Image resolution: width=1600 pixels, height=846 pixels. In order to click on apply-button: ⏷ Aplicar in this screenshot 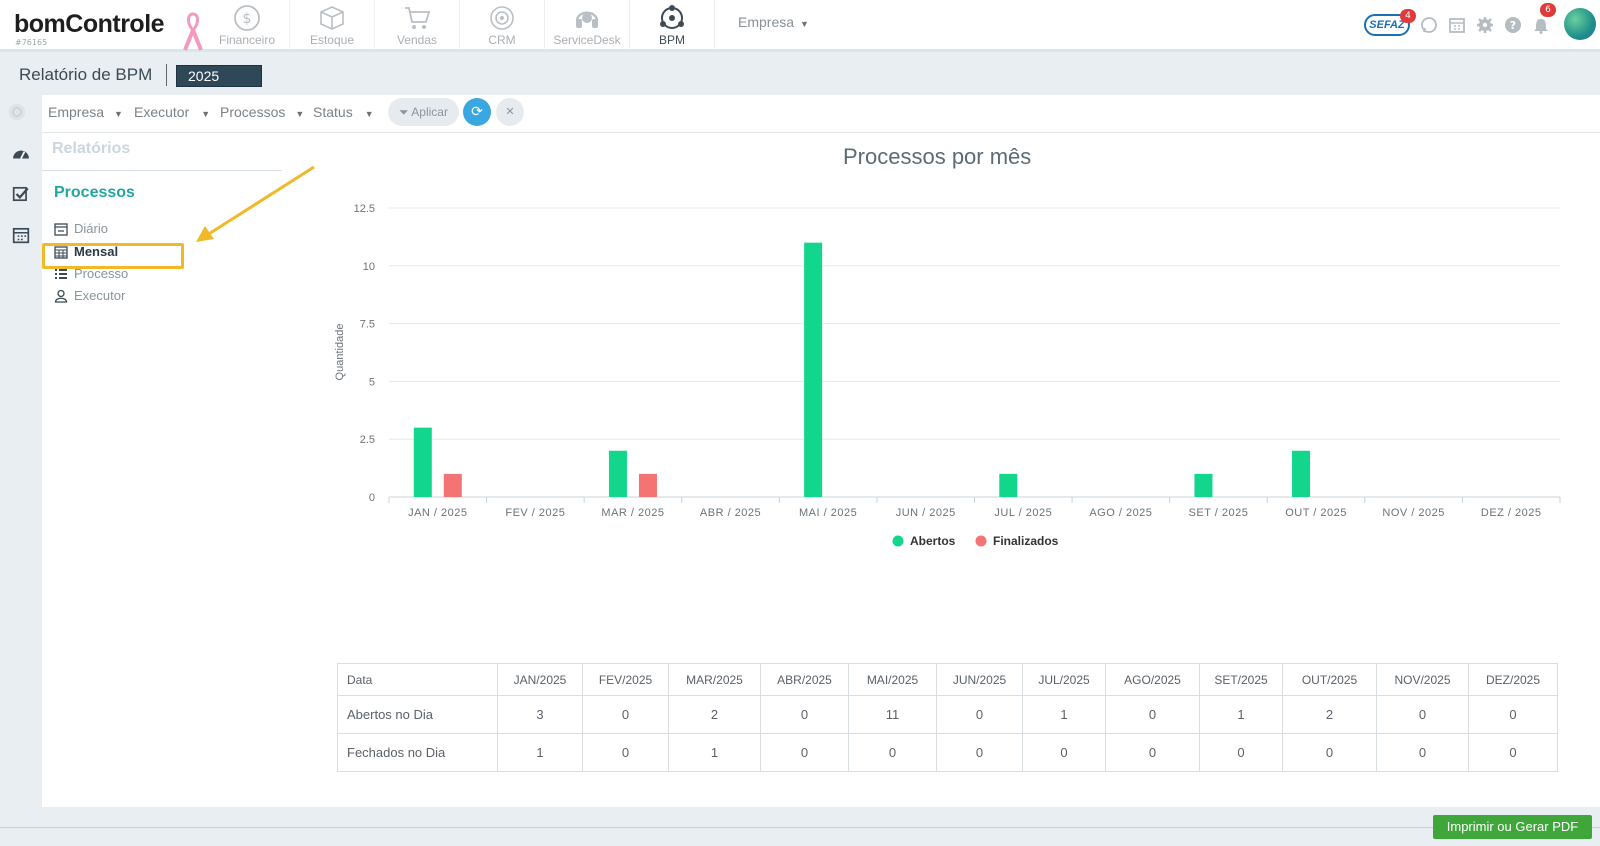, I will do `click(423, 112)`.